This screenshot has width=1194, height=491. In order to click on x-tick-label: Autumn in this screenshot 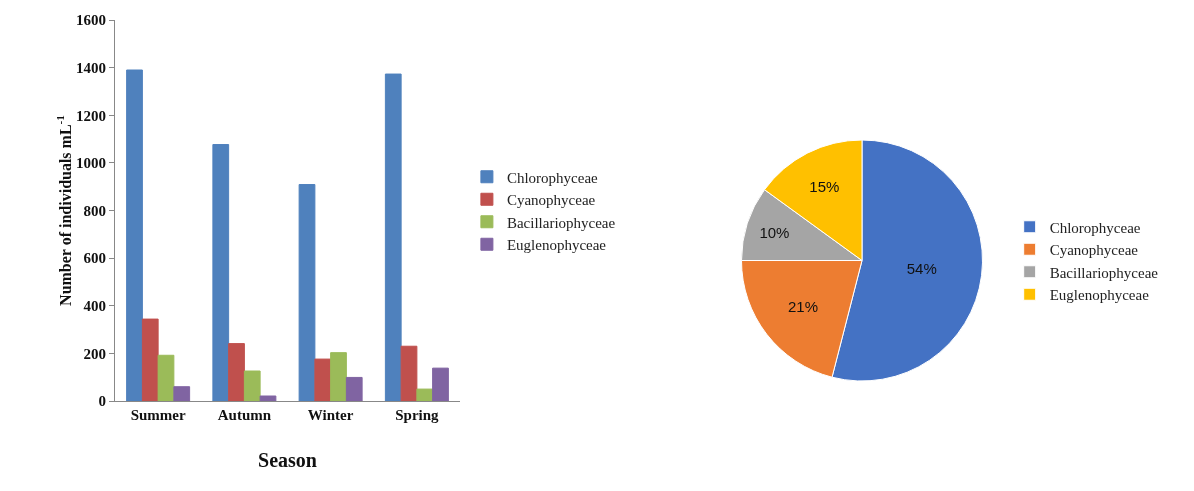, I will do `click(244, 415)`.